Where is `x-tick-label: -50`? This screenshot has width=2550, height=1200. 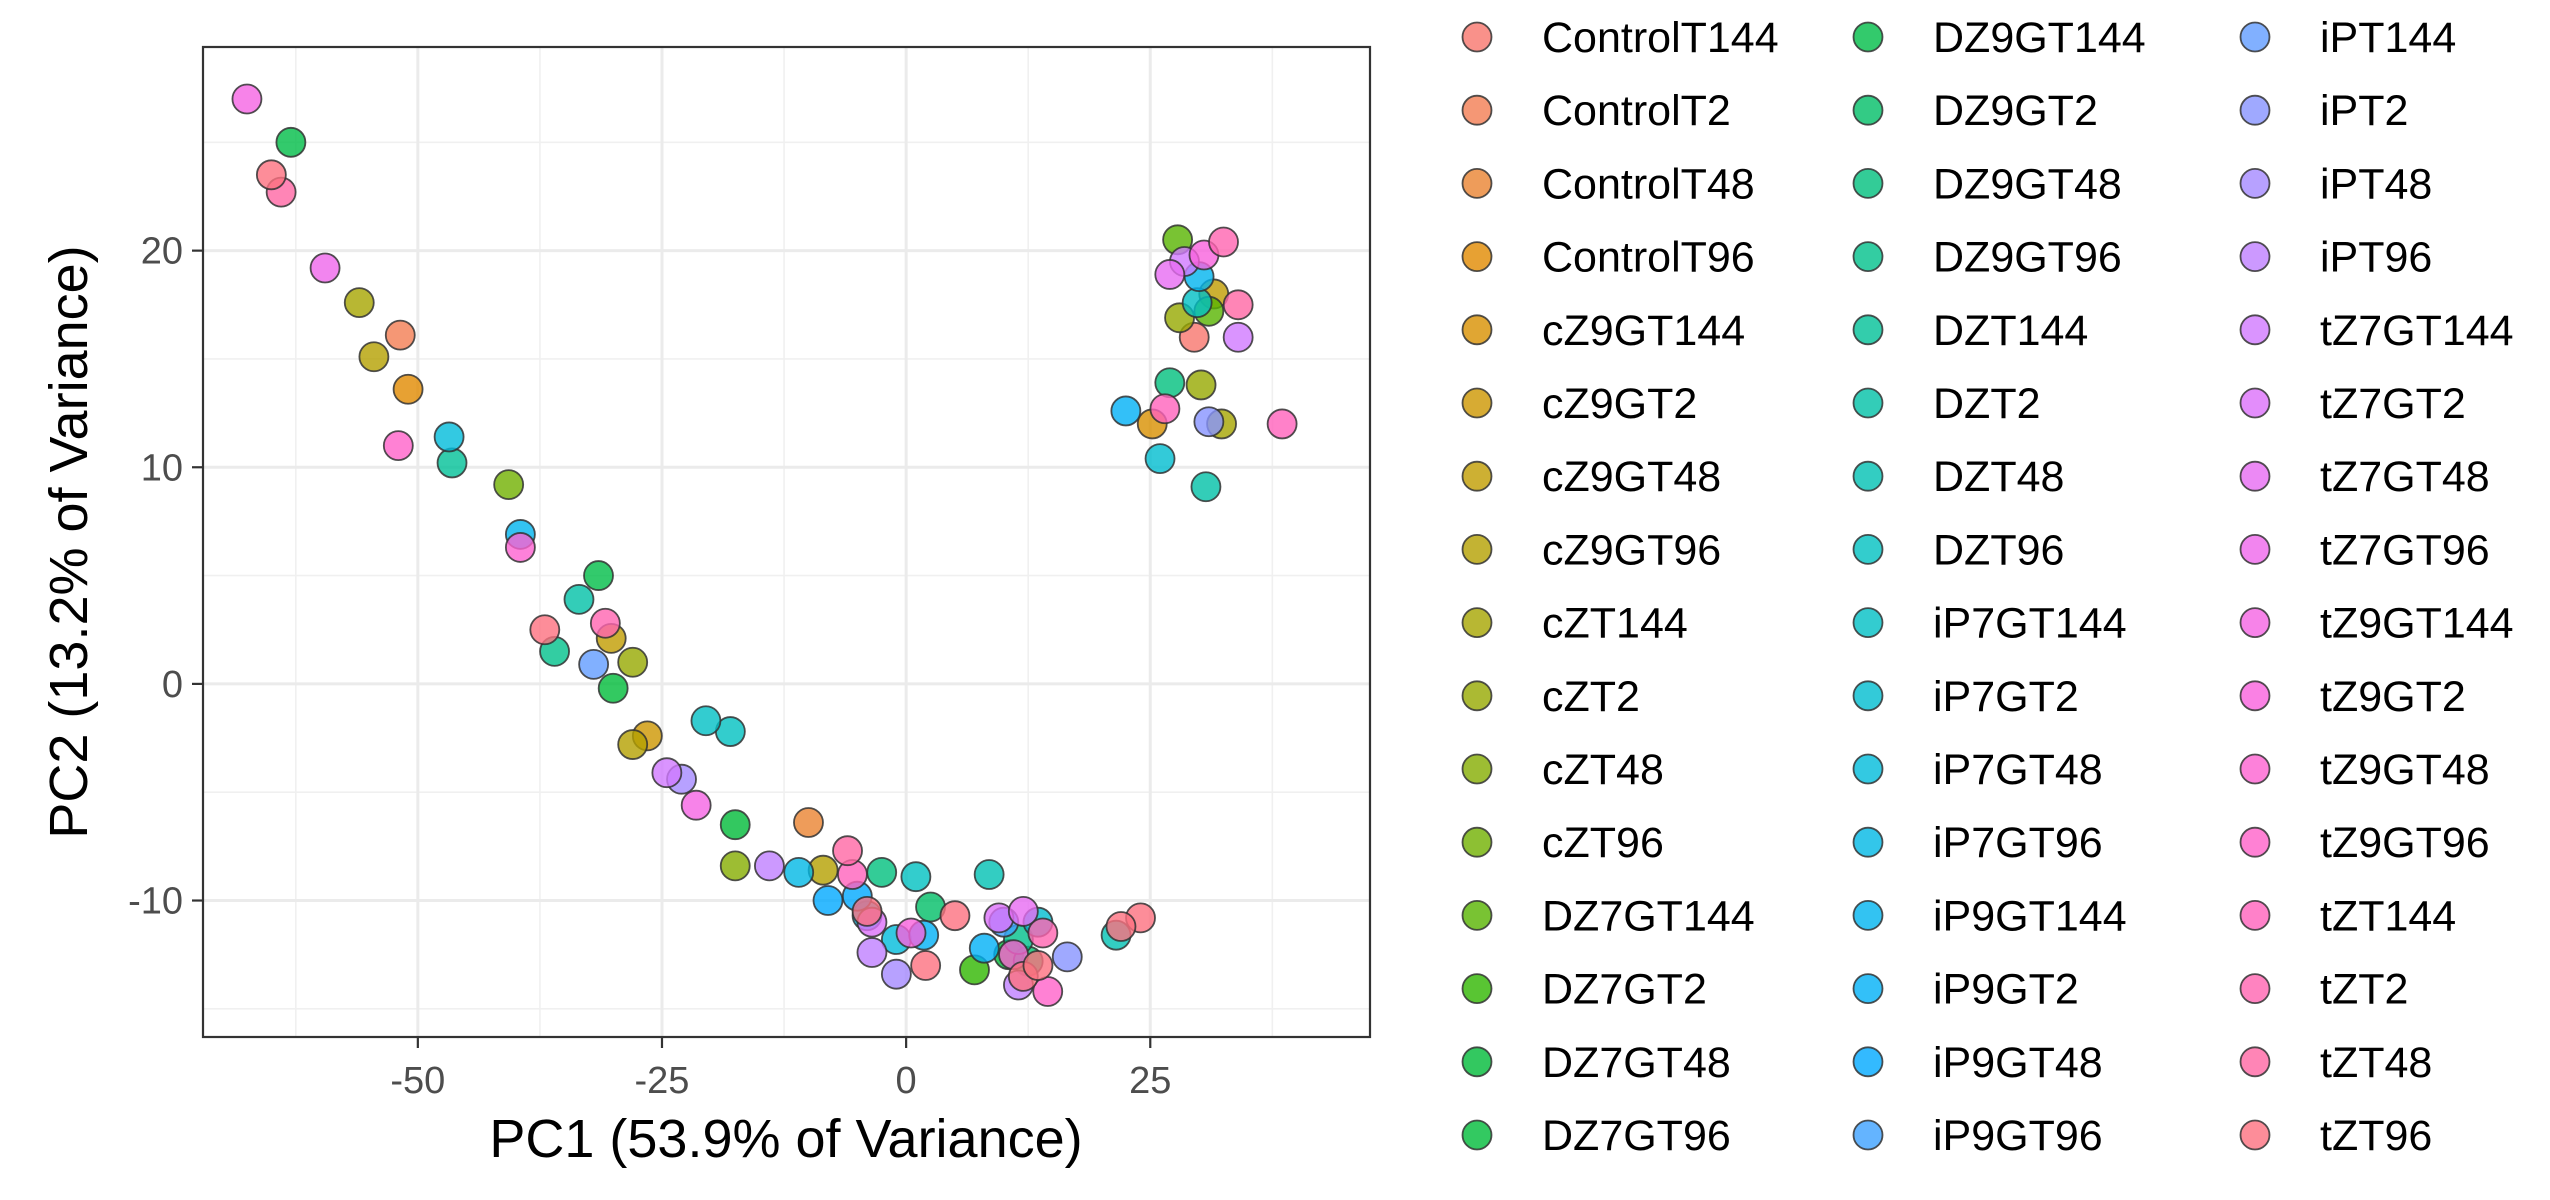
x-tick-label: -50 is located at coordinates (417, 1081).